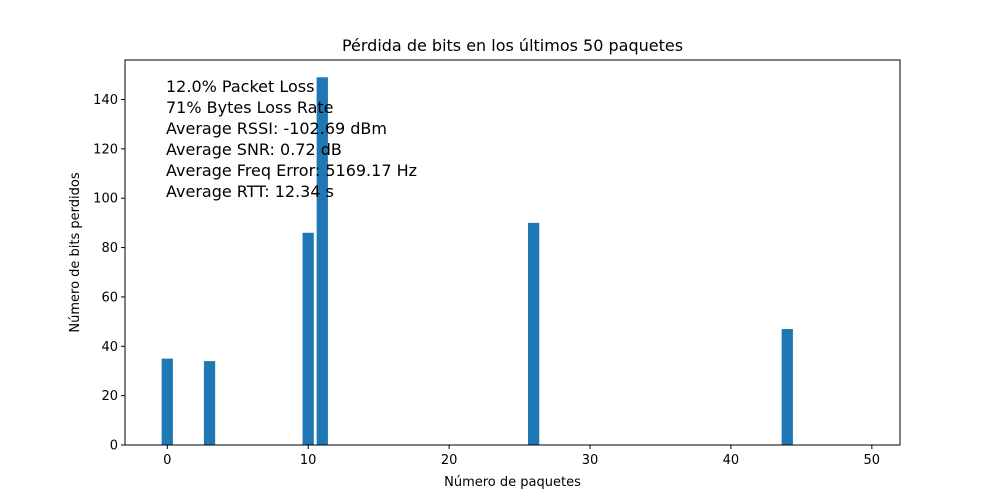 Image resolution: width=1000 pixels, height=500 pixels. What do you see at coordinates (240, 86) in the screenshot?
I see `annotation-line: 12.0% Packet Loss` at bounding box center [240, 86].